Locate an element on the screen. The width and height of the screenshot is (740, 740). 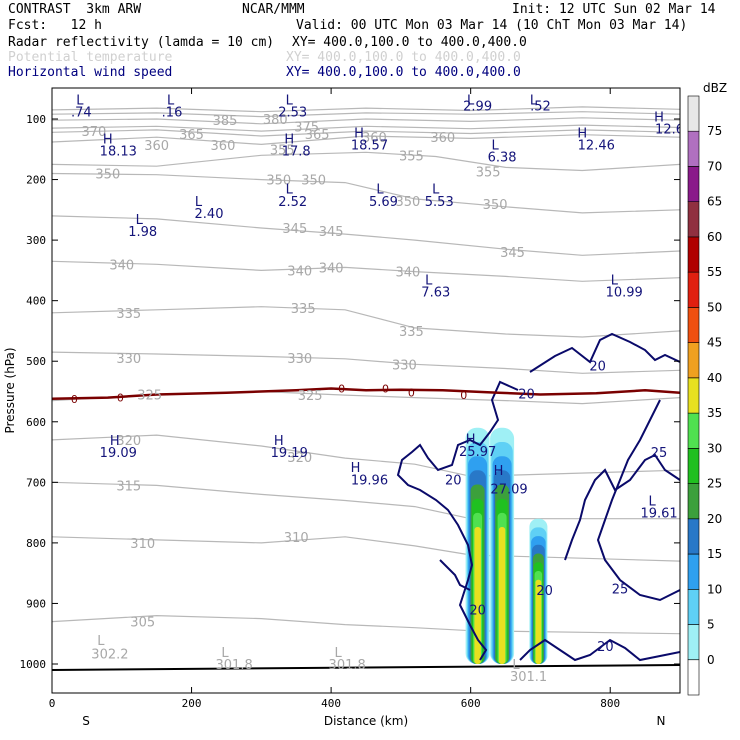
wind-label: 12.46 is located at coordinates (596, 145).